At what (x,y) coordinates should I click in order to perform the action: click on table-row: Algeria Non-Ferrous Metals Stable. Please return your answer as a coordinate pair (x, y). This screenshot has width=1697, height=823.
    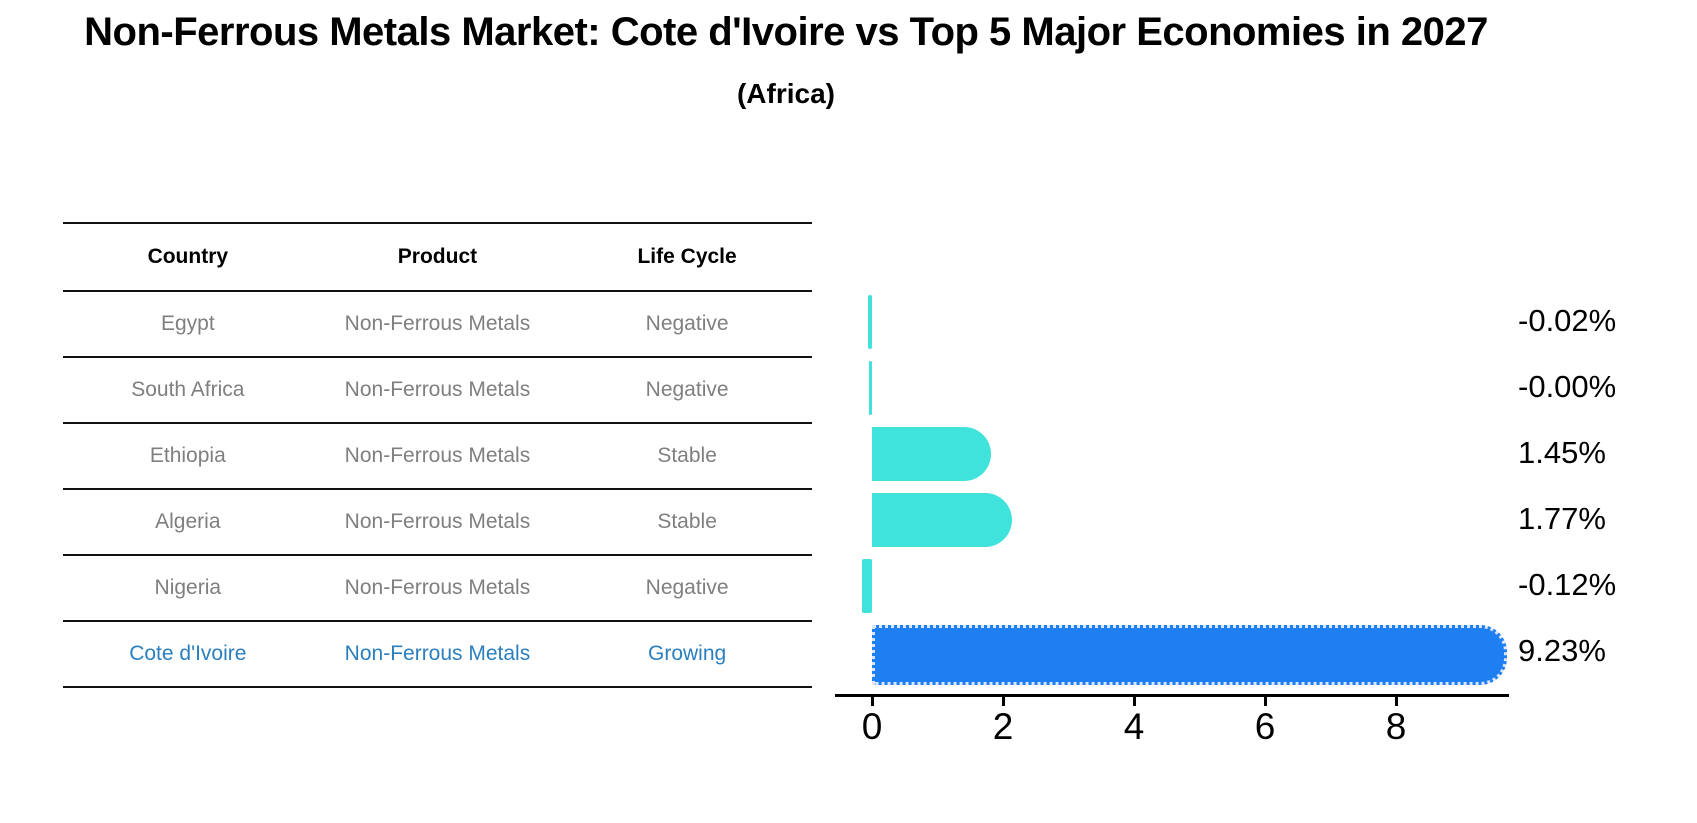
    Looking at the image, I should click on (437, 523).